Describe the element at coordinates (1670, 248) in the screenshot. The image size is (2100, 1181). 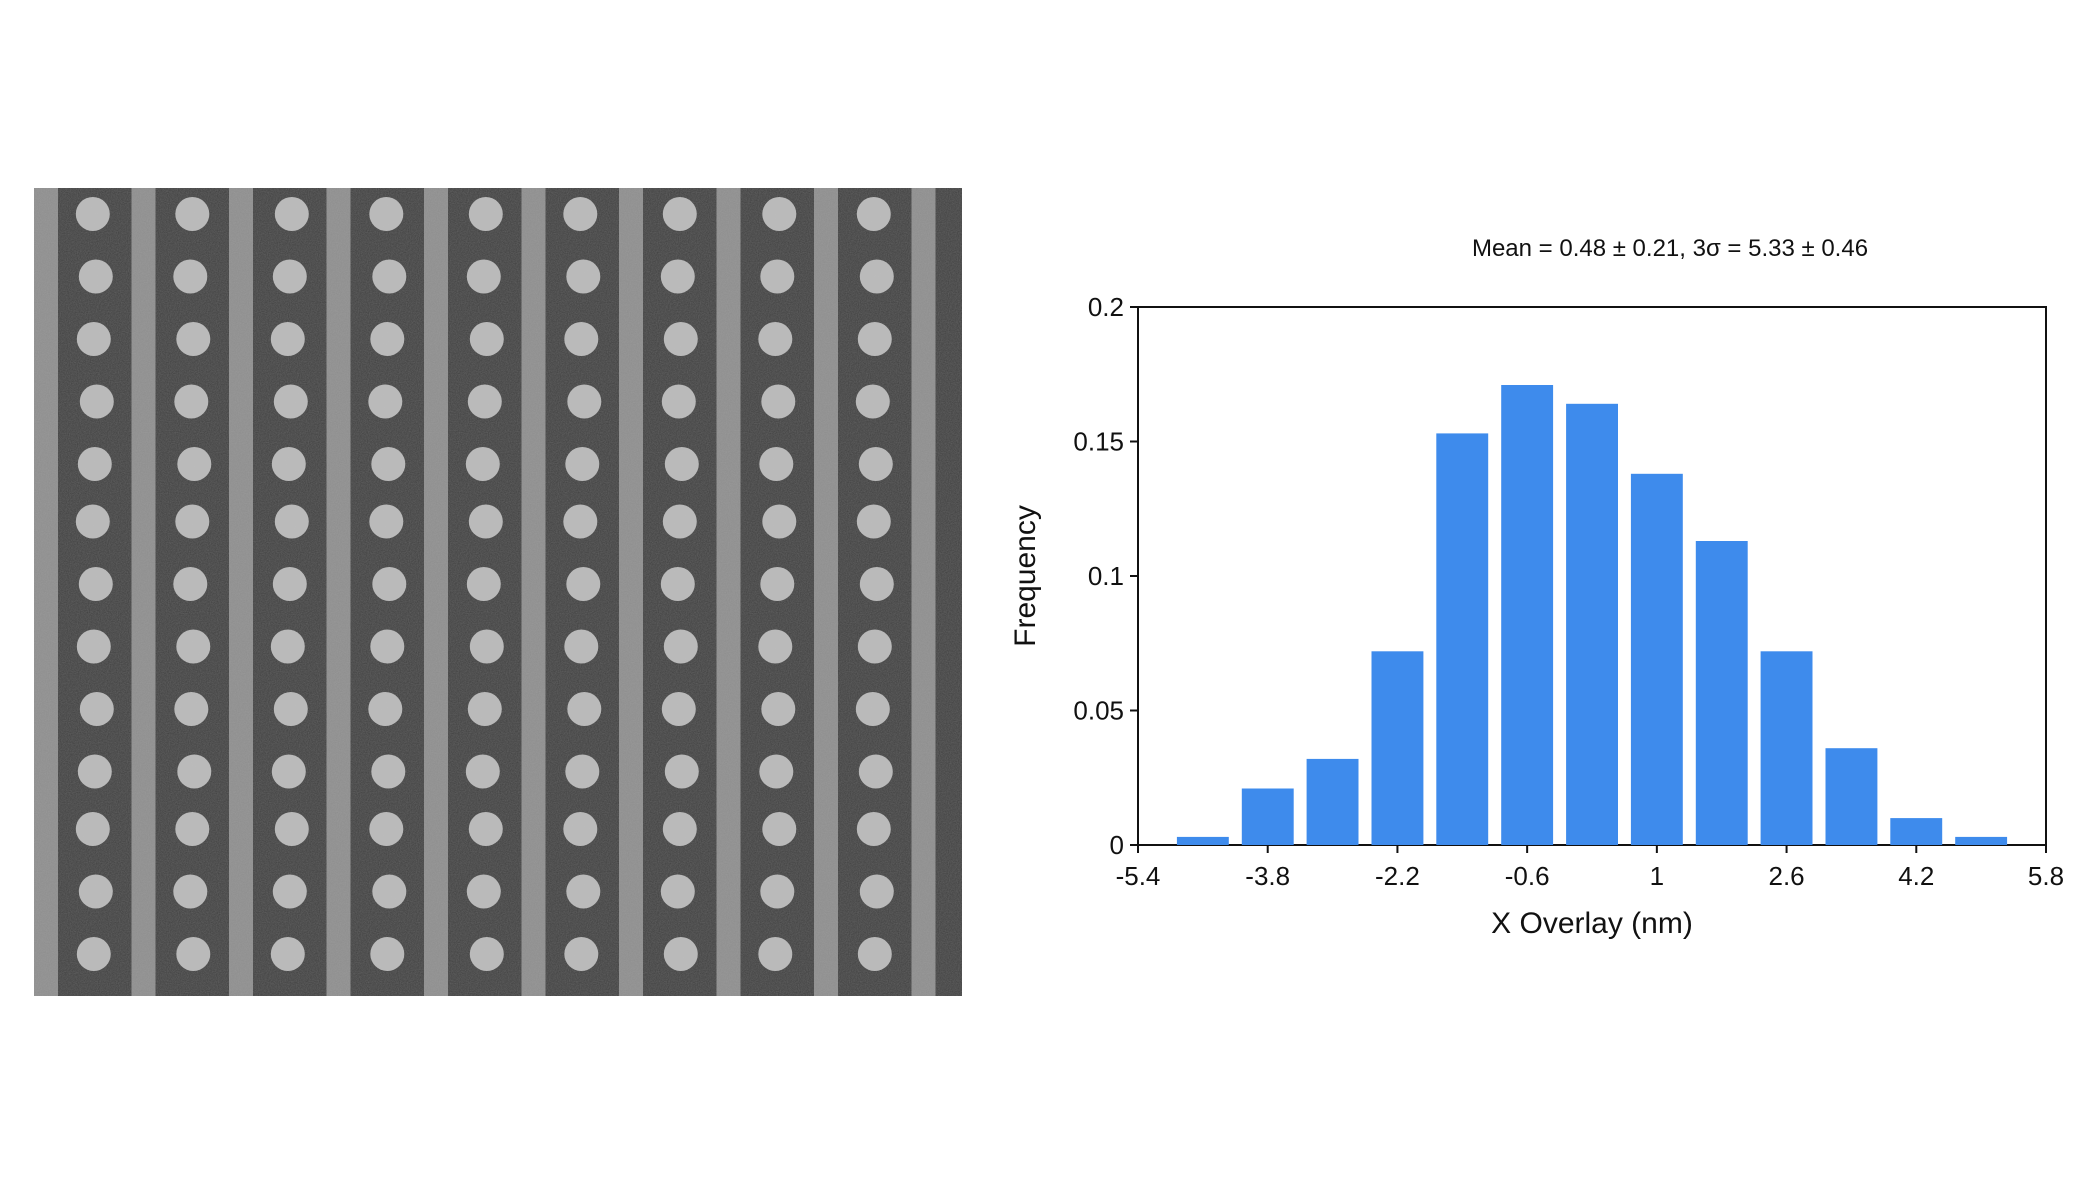
I see `stats-annotation: Mean = 0.48 ± 0.21, 3σ = 5.33 ± 0.46` at that location.